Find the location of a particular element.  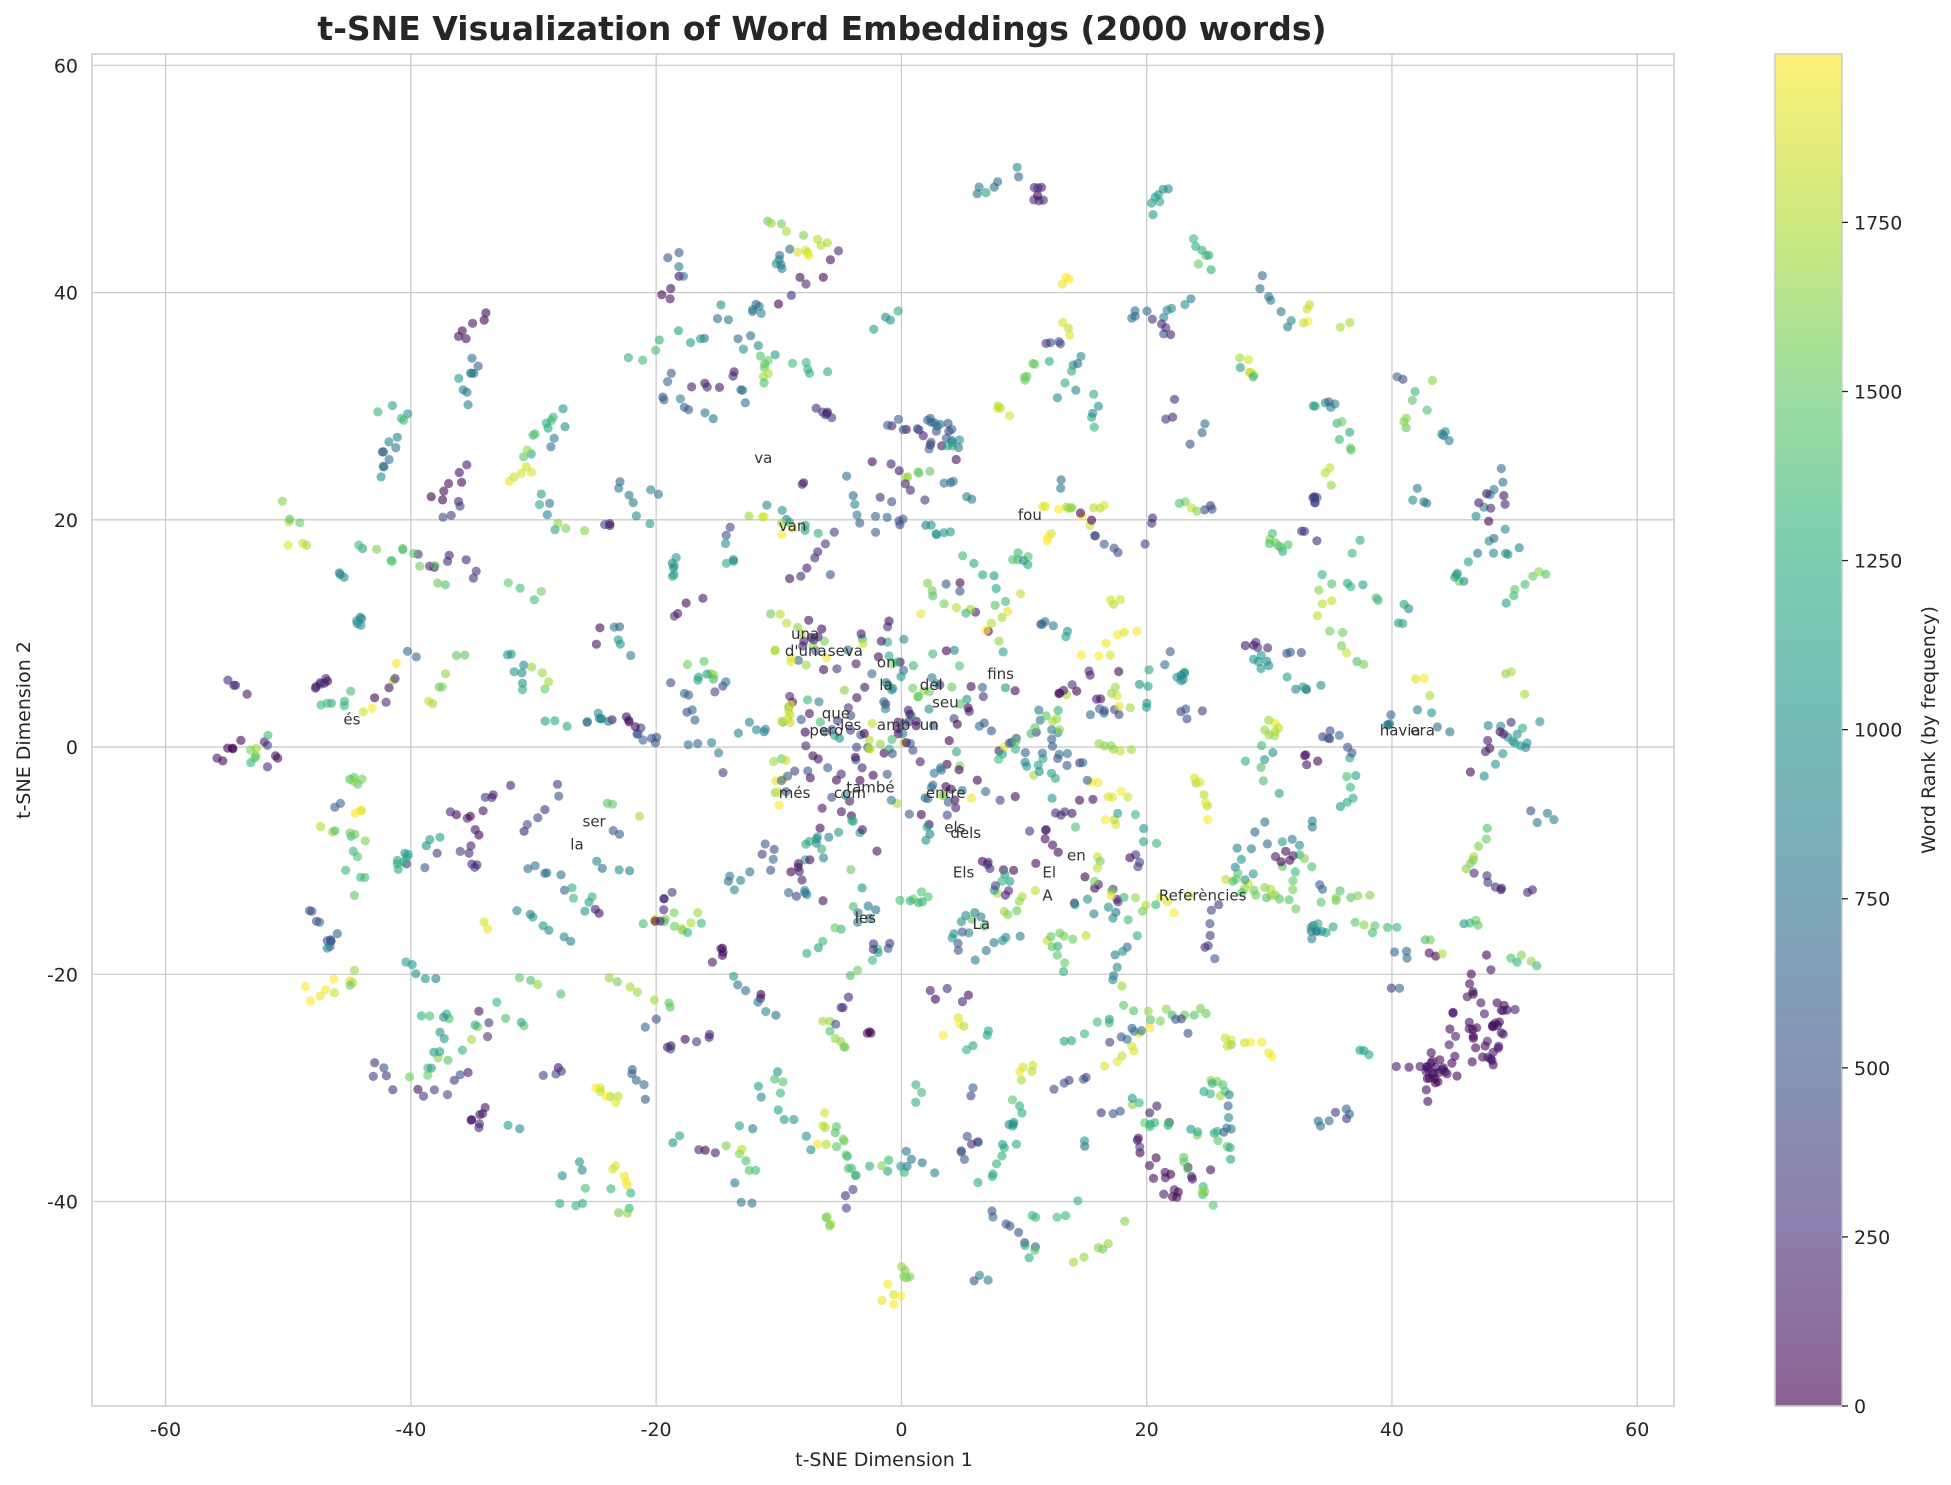

word-label: és is located at coordinates (351, 719).